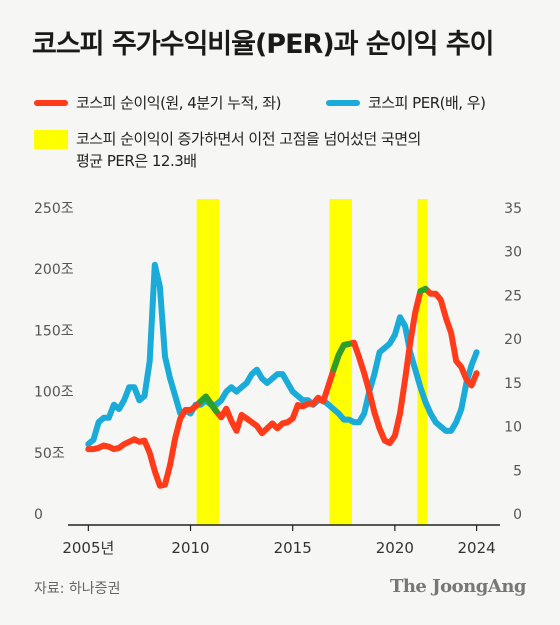 Image resolution: width=560 pixels, height=625 pixels. Describe the element at coordinates (395, 548) in the screenshot. I see `x-tick-label: 2020` at that location.